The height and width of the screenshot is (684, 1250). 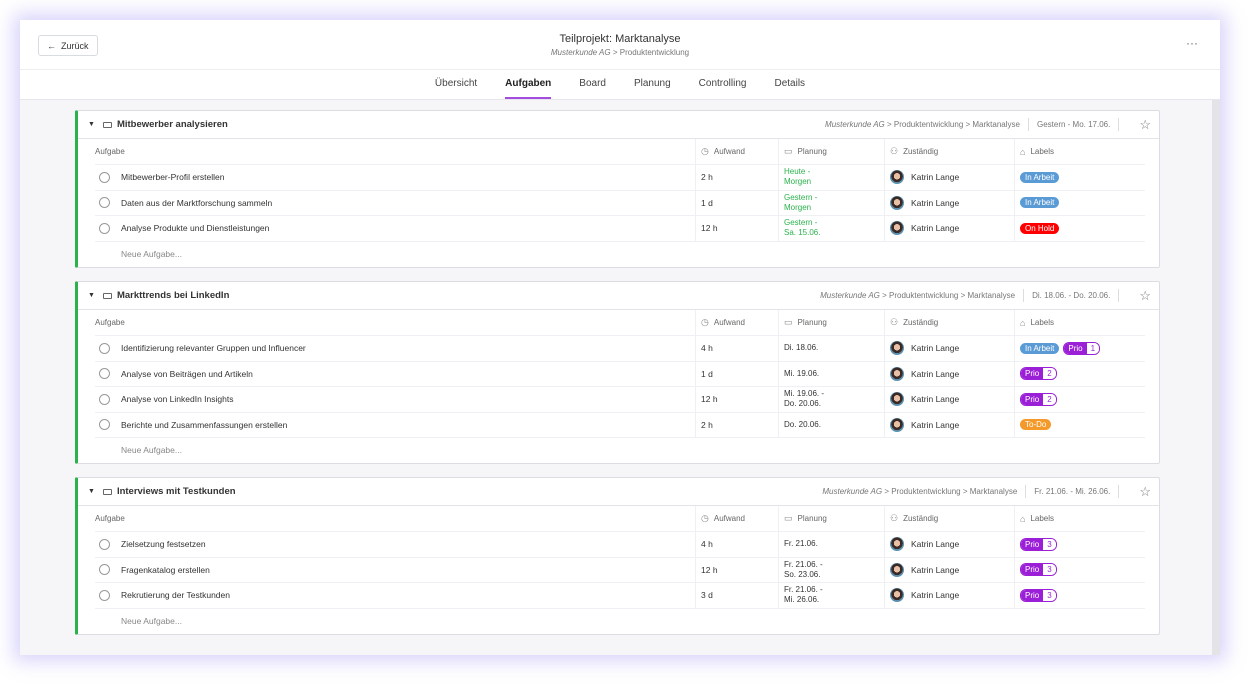 What do you see at coordinates (68, 45) in the screenshot?
I see `back-button: ← Zurück` at bounding box center [68, 45].